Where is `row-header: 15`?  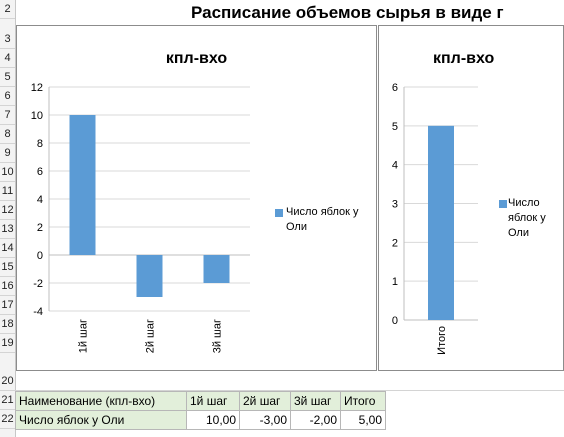 row-header: 15 is located at coordinates (7, 267).